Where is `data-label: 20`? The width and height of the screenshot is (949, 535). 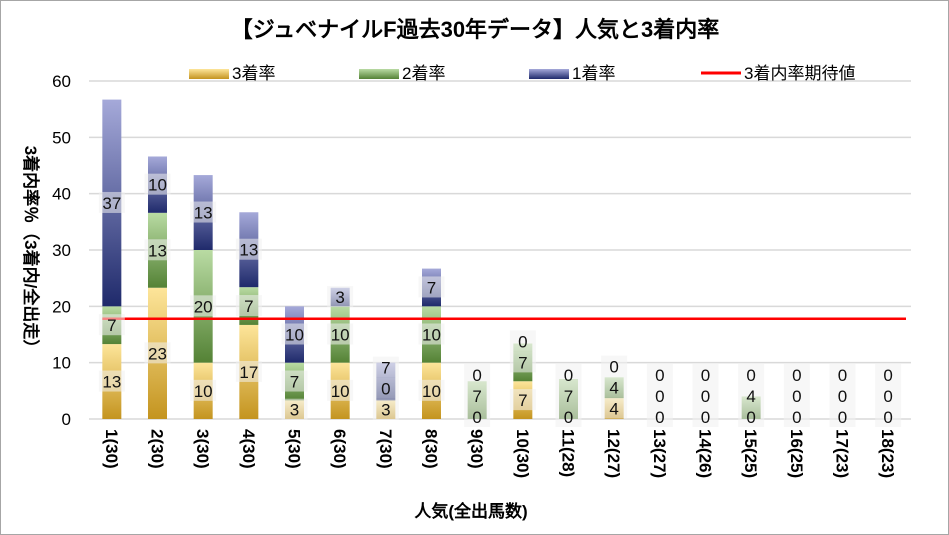 data-label: 20 is located at coordinates (203, 306).